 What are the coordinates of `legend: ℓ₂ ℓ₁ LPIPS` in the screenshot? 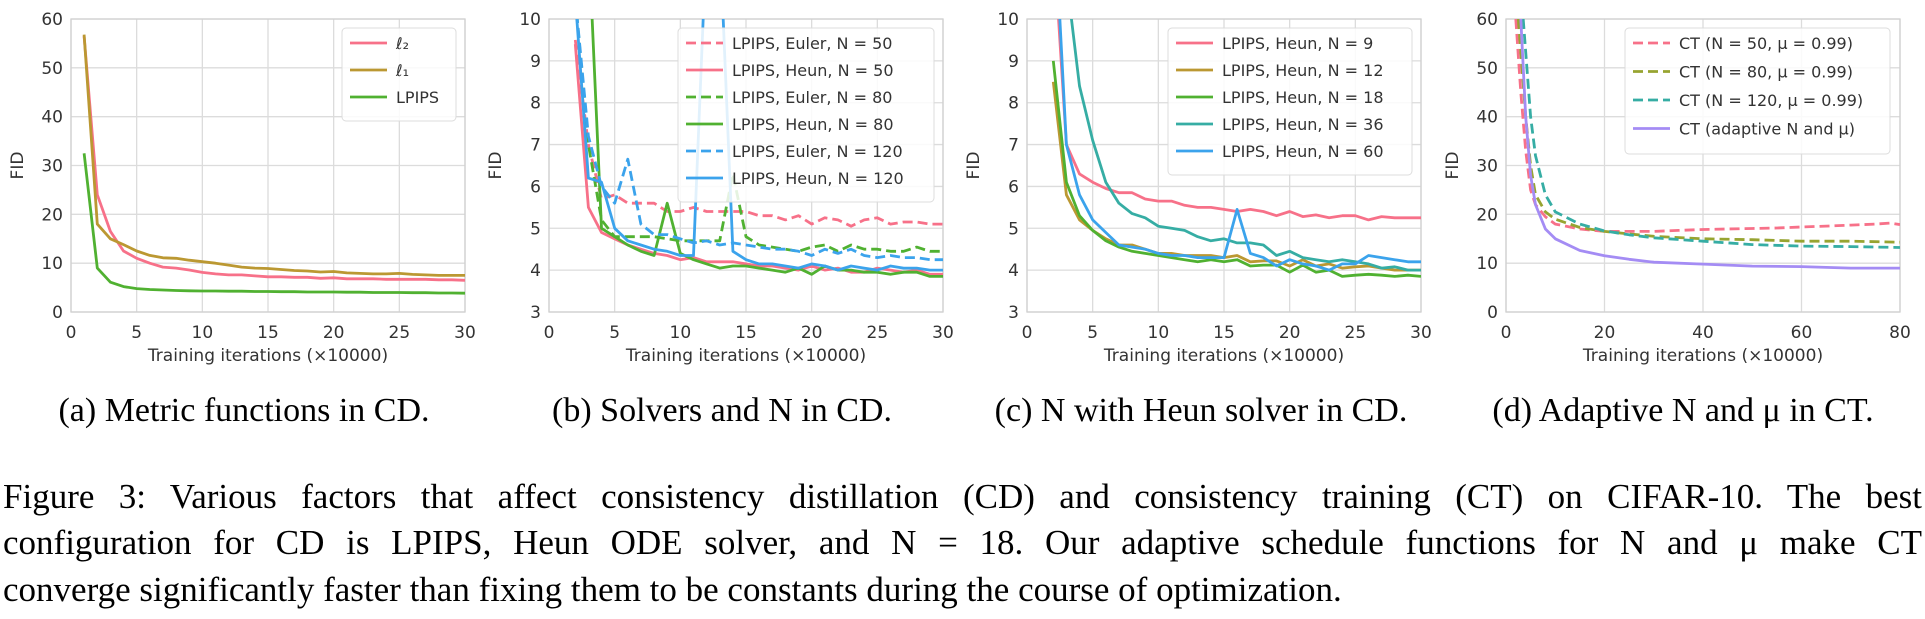 It's located at (399, 74).